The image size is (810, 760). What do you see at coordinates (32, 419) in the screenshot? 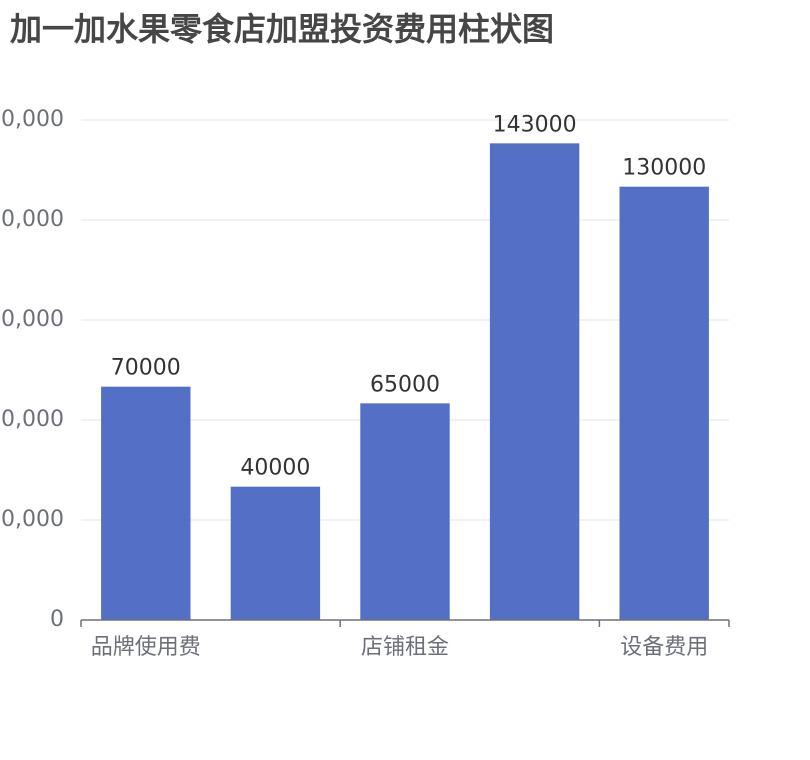
I see `y-tick-label: 60,000` at bounding box center [32, 419].